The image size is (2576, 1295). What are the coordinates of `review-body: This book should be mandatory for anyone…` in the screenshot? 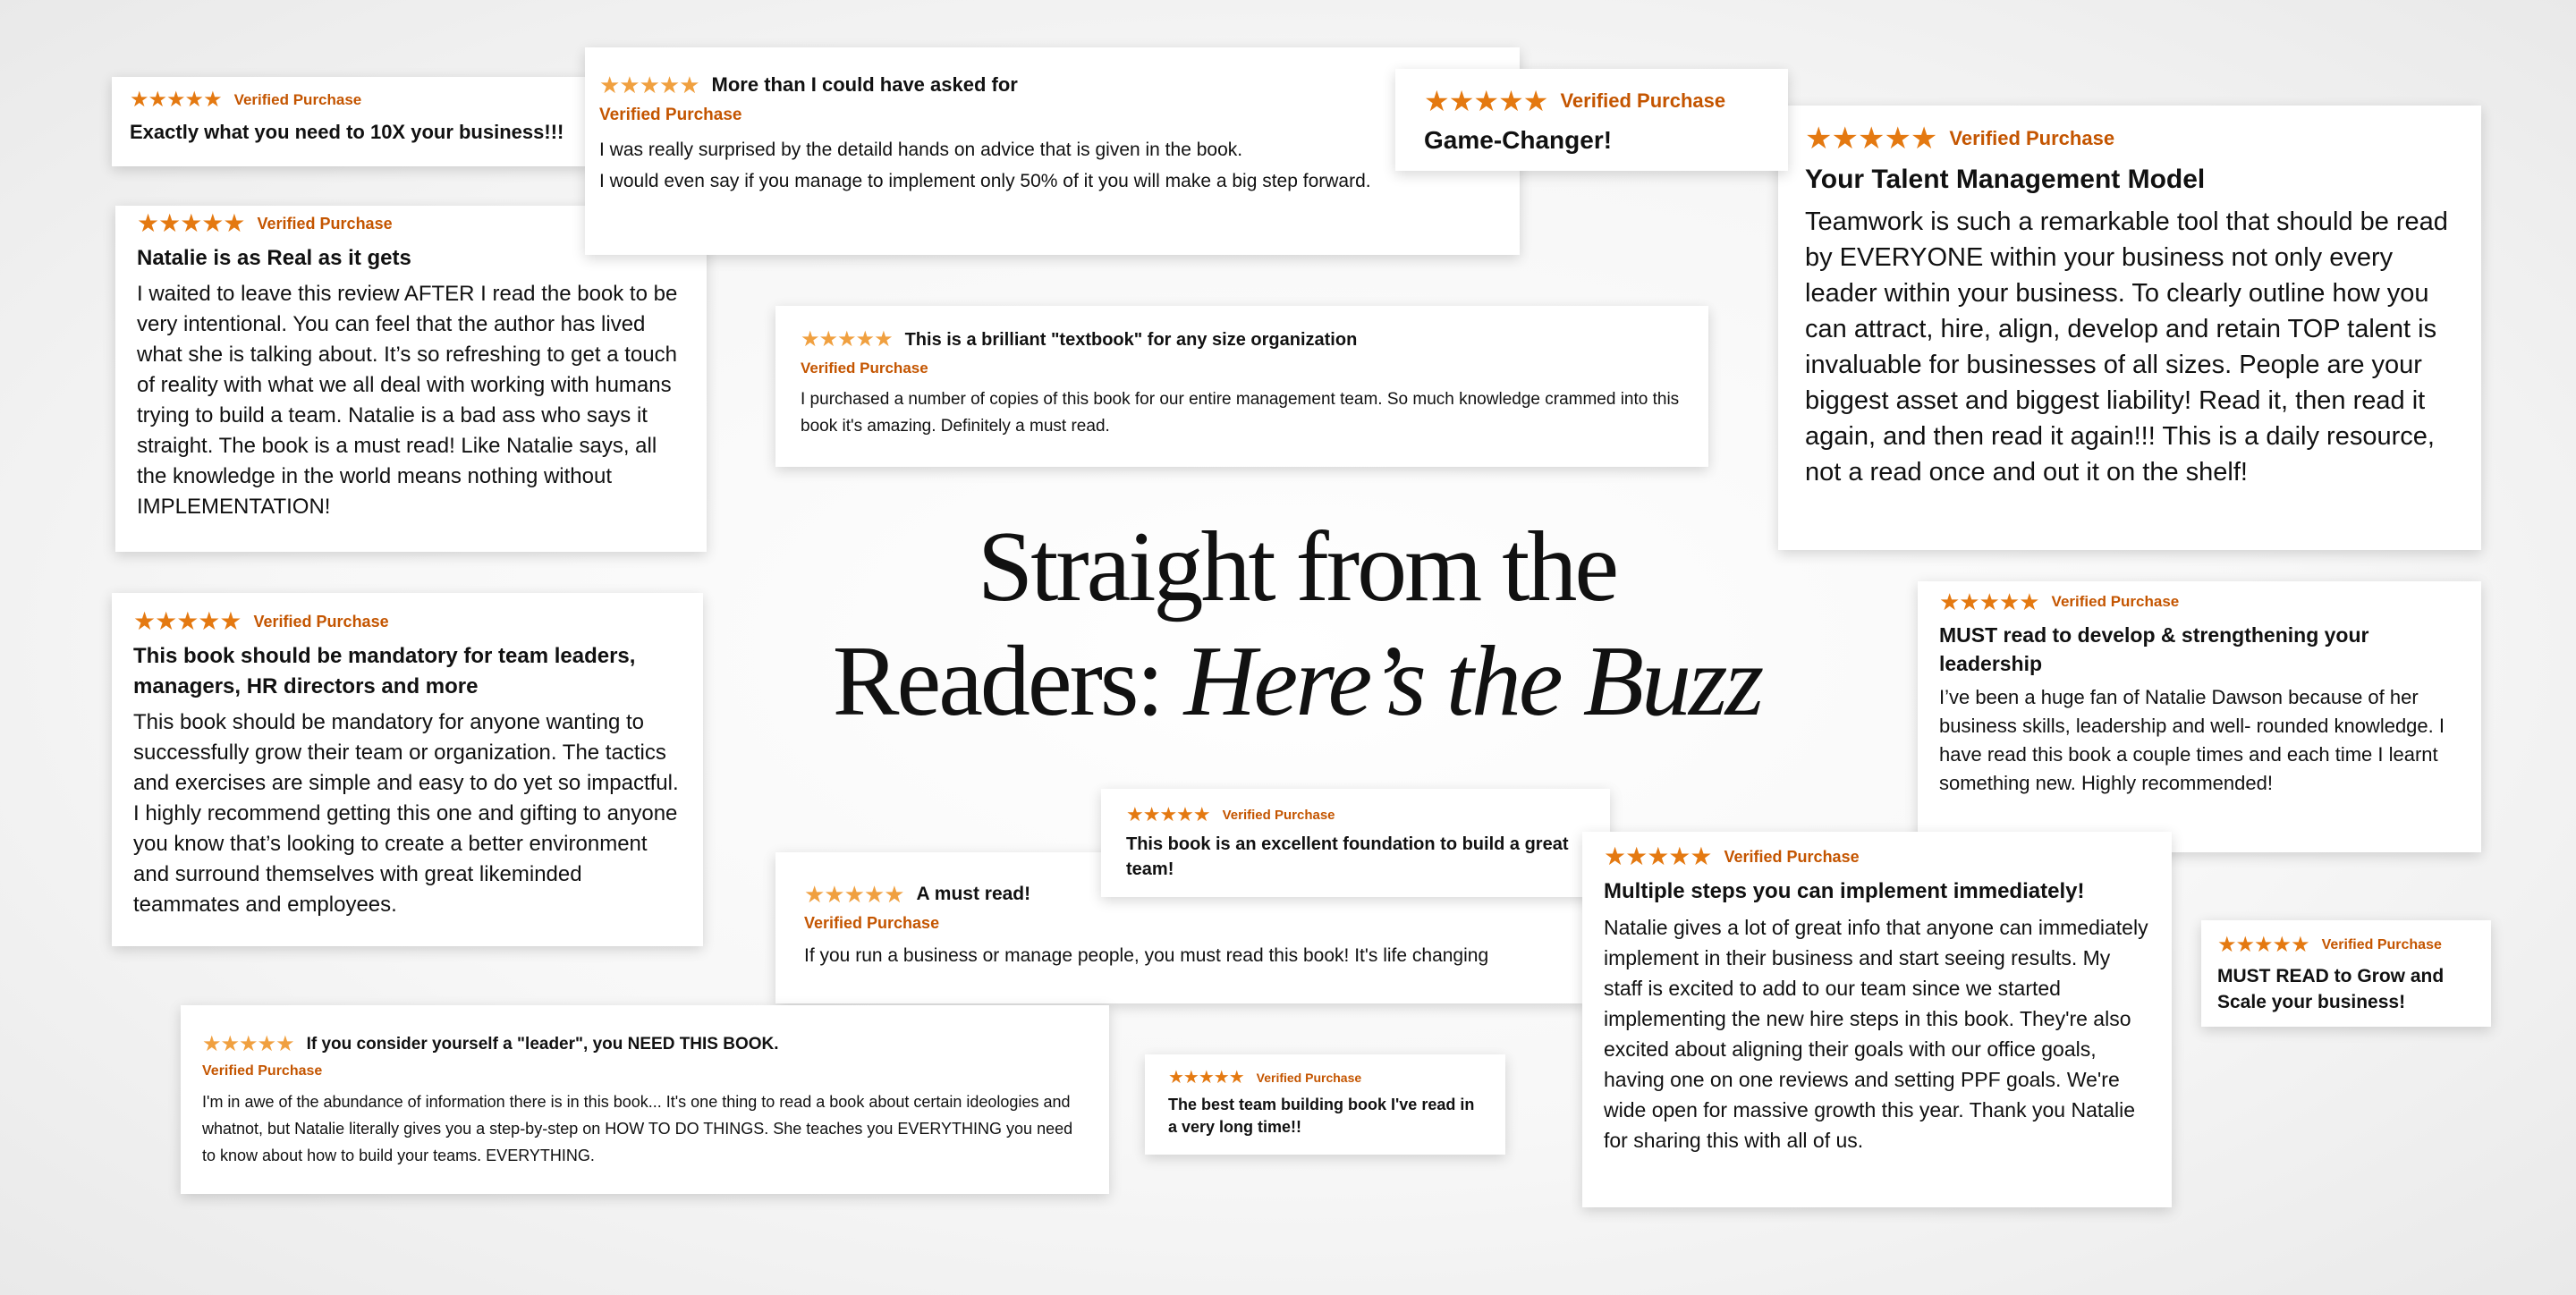 It's located at (406, 814).